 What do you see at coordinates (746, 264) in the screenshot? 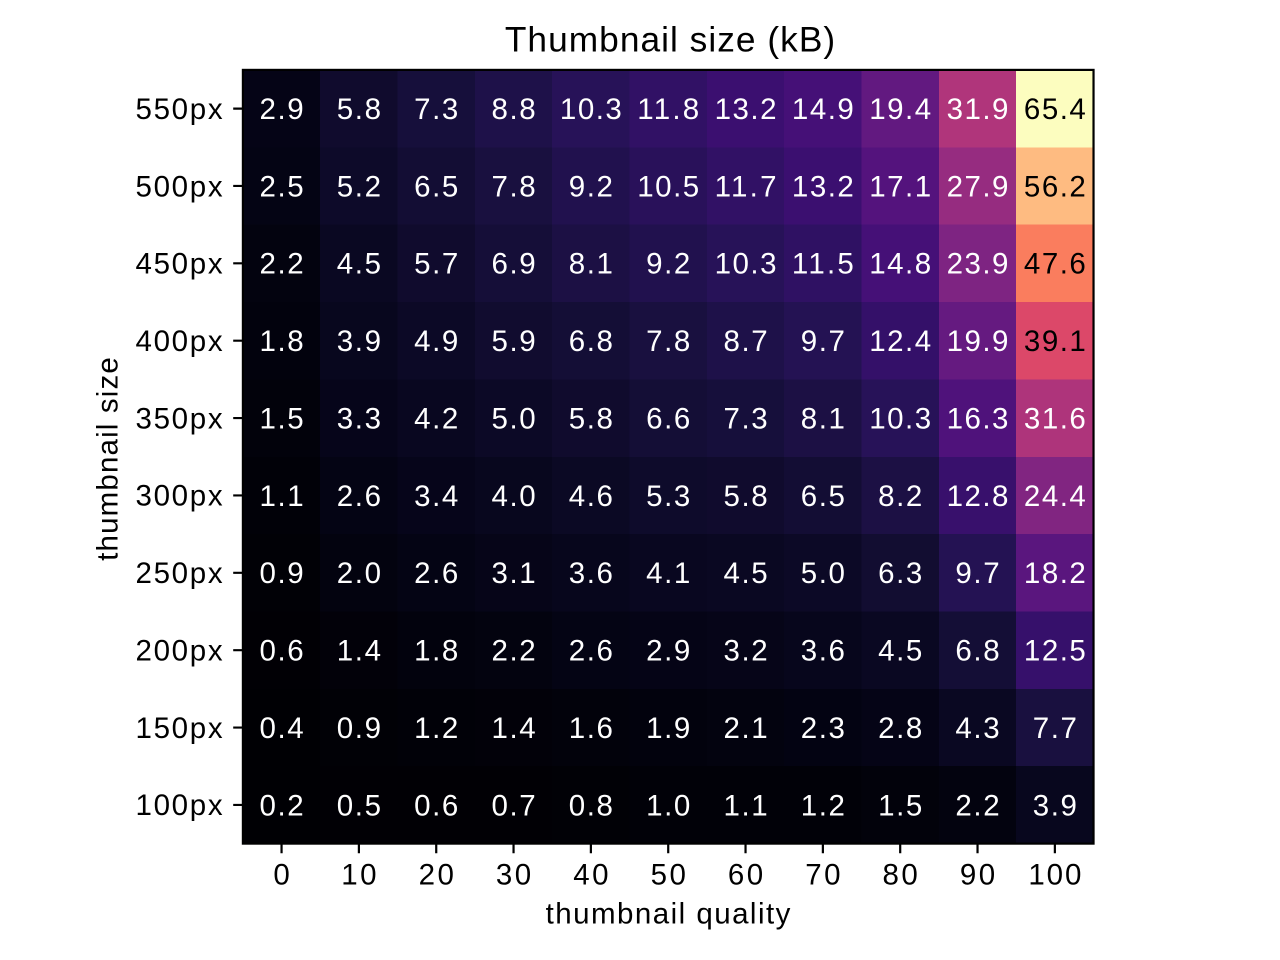
I see `svg-text: 10.3` at bounding box center [746, 264].